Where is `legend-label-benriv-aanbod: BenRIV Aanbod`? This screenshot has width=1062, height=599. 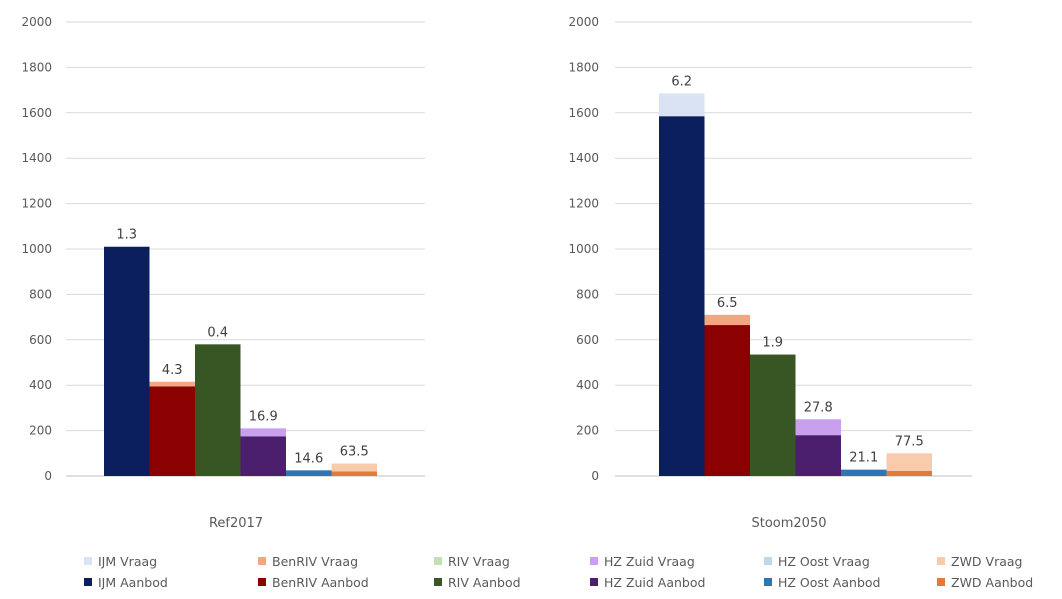
legend-label-benriv-aanbod: BenRIV Aanbod is located at coordinates (320, 582).